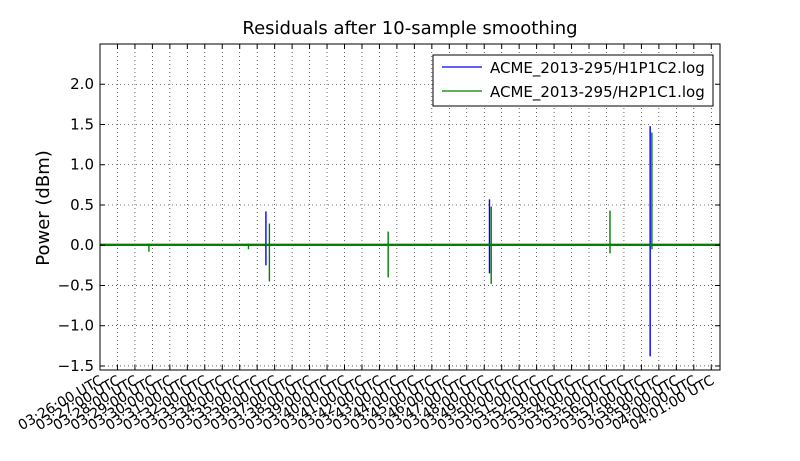  What do you see at coordinates (597, 68) in the screenshot?
I see `legend-label-h1p1c2: ACME_2013-295/H1P1C2.log` at bounding box center [597, 68].